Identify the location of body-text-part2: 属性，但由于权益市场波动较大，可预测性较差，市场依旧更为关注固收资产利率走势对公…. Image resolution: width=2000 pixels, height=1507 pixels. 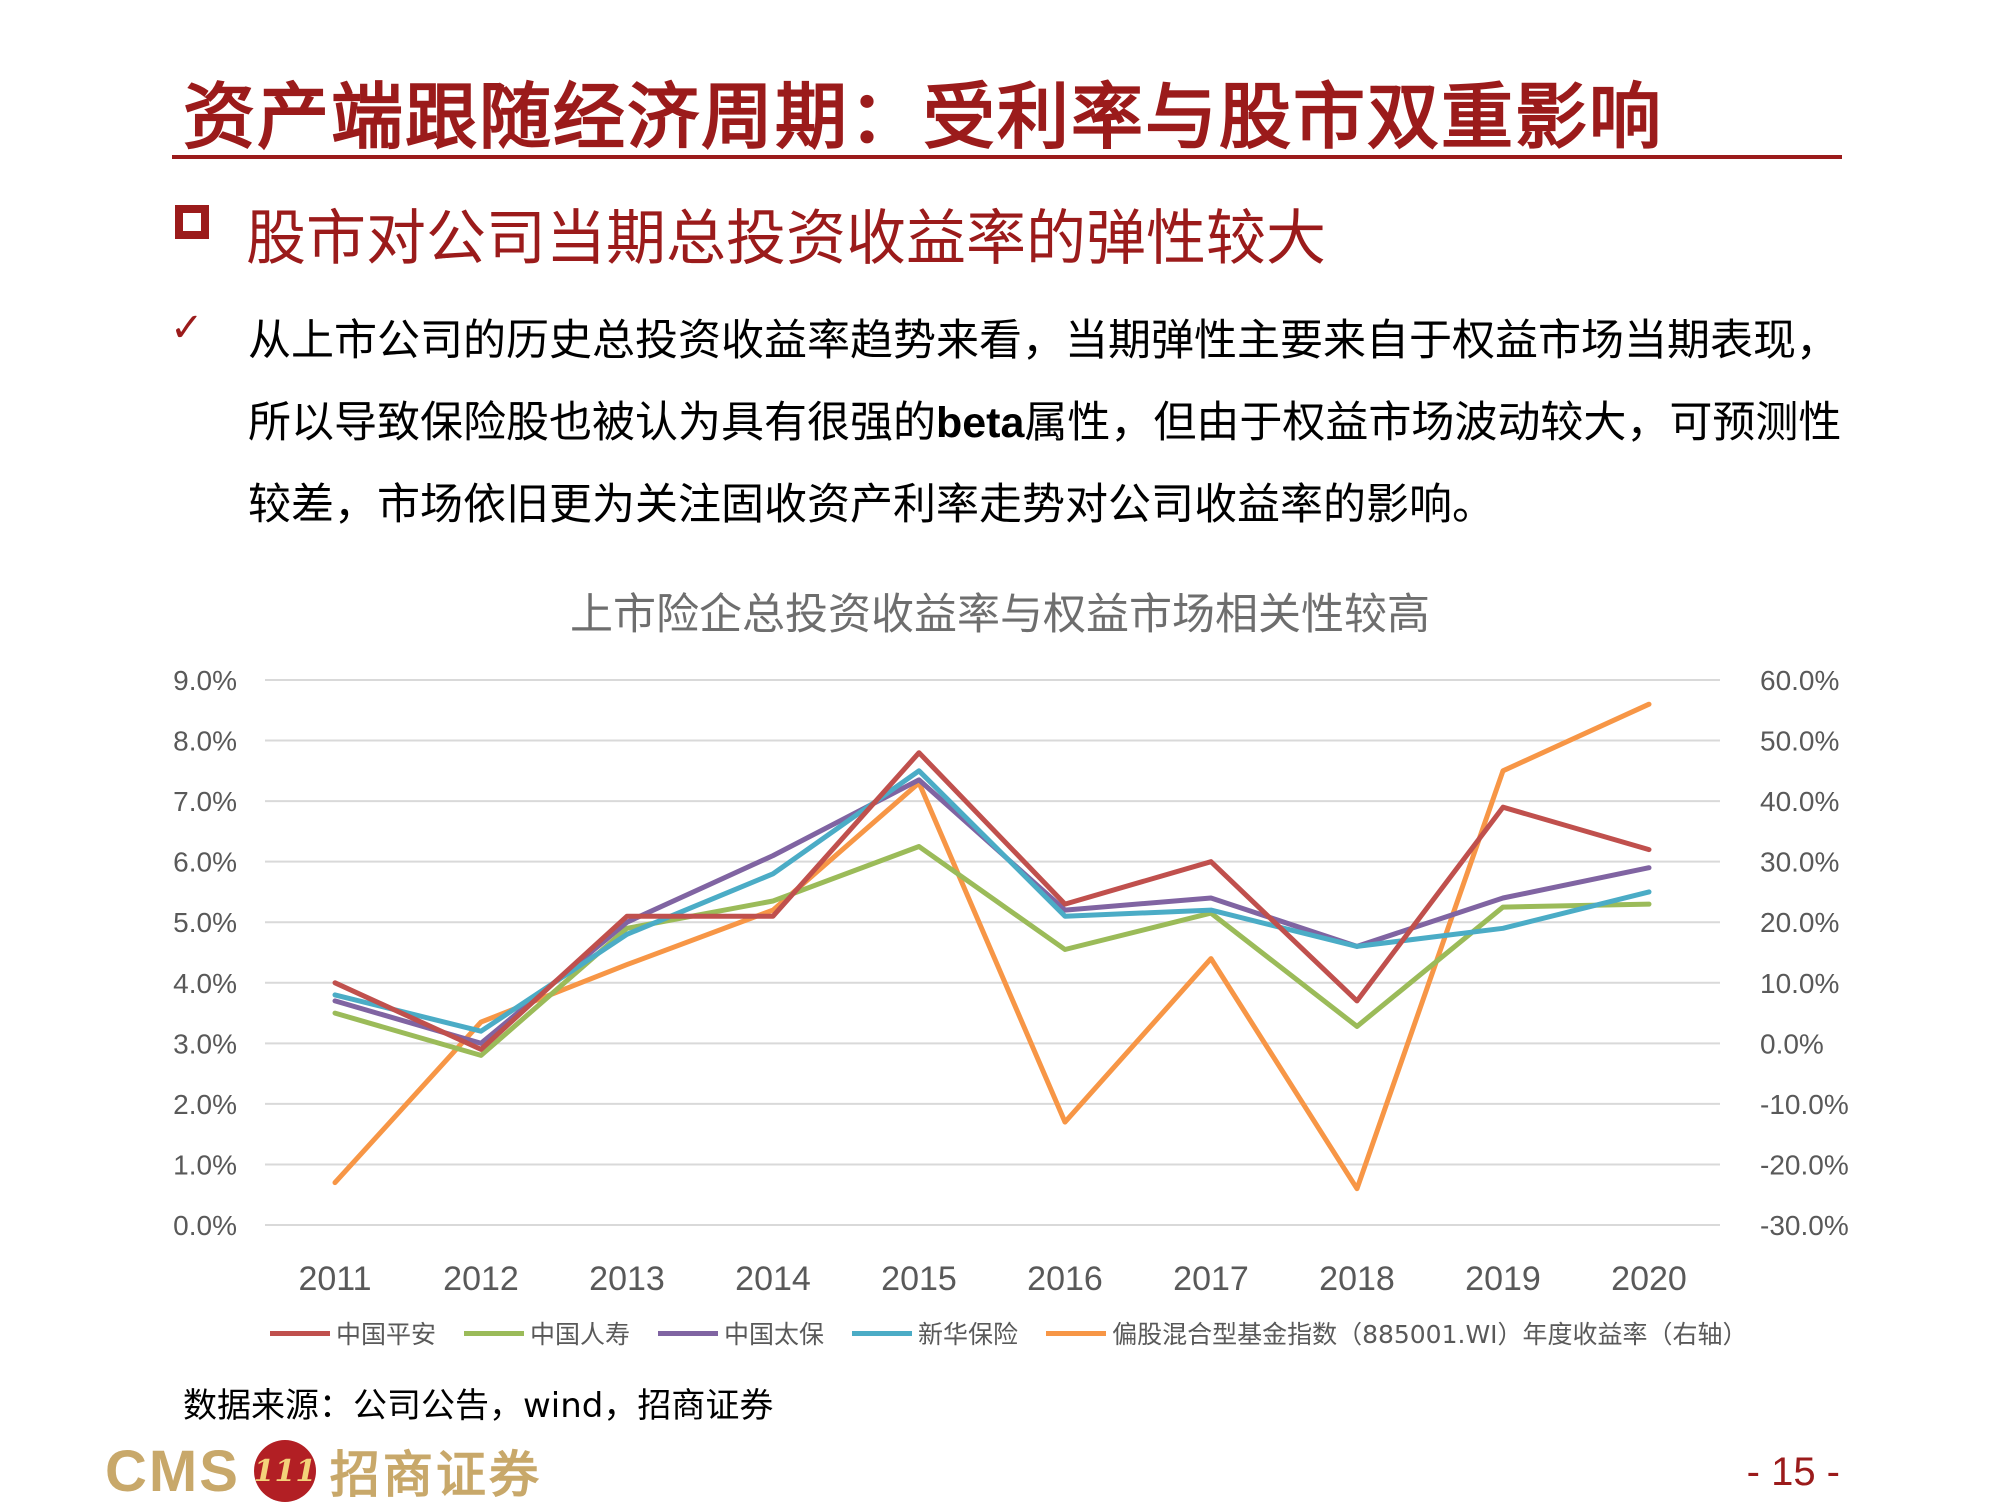
(1045, 464).